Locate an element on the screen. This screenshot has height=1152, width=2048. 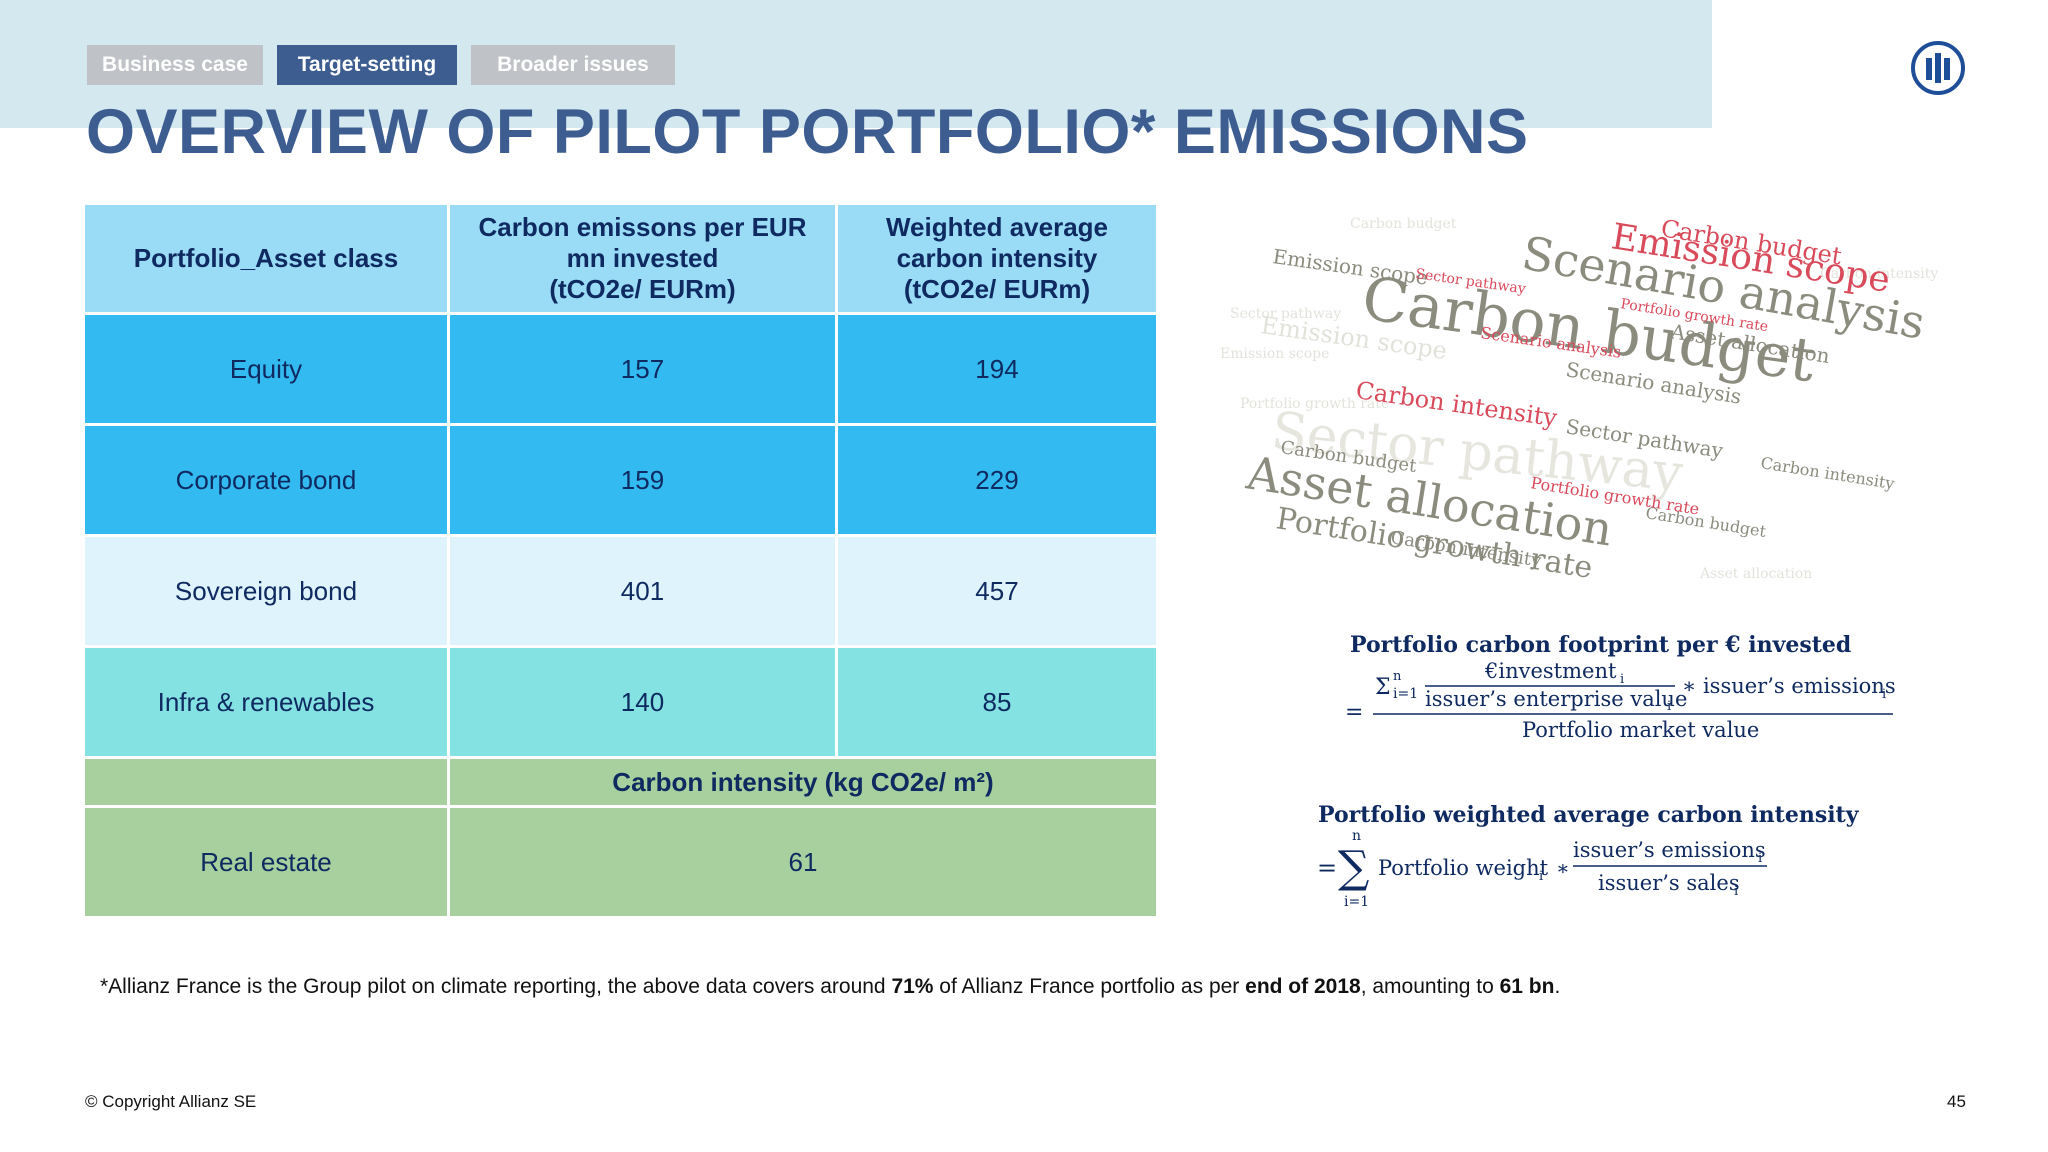
issuer-sales: issuer’s sales is located at coordinates (1669, 883).